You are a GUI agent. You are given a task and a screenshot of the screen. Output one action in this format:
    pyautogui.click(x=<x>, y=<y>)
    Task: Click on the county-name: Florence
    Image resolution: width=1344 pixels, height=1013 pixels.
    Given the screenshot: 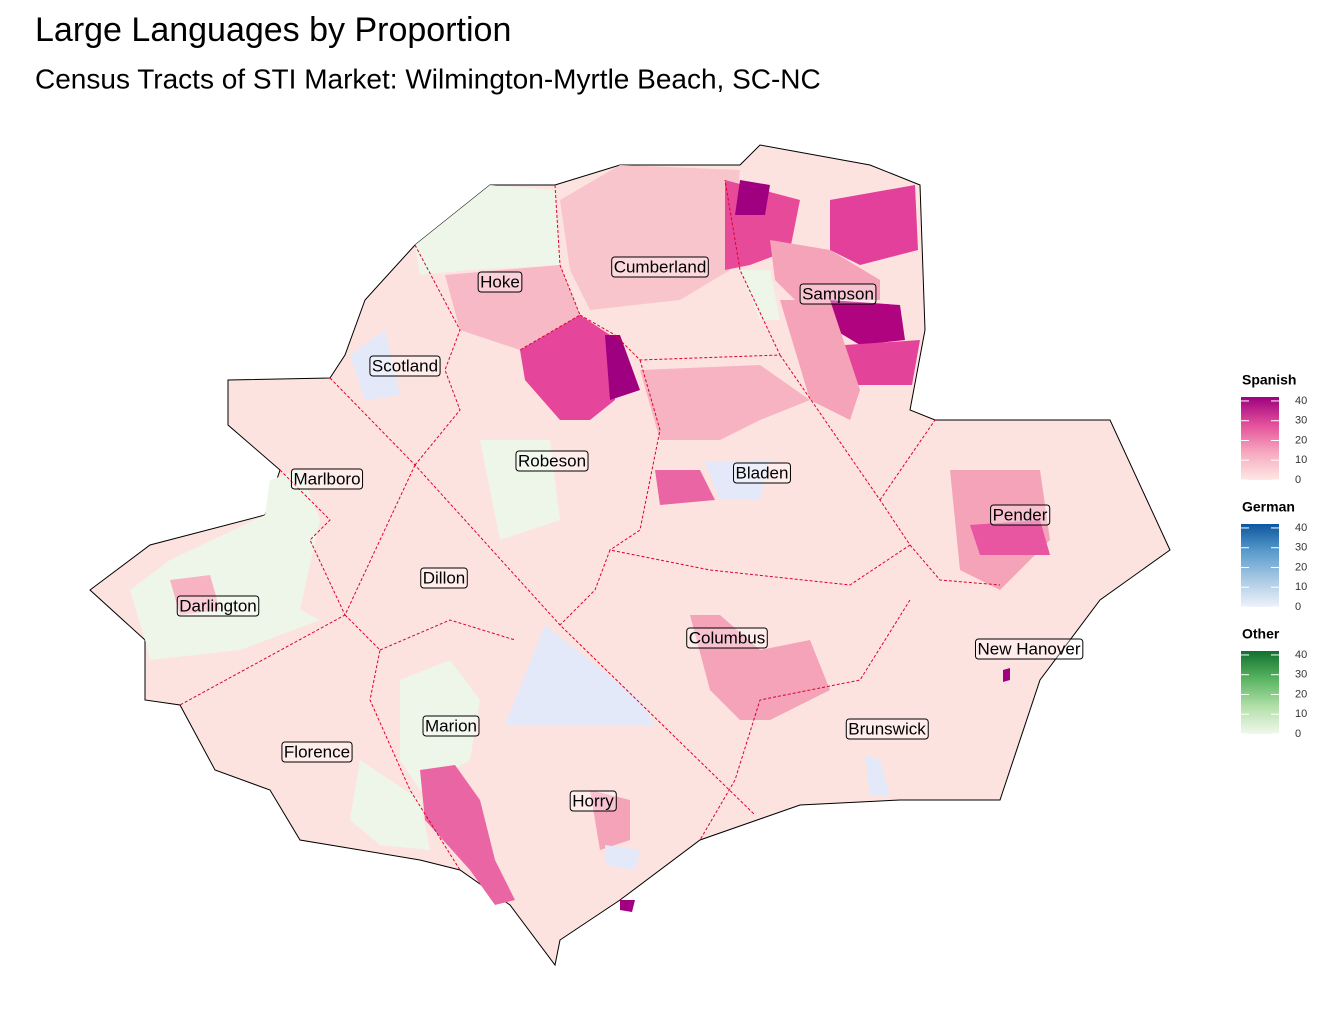 What is the action you would take?
    pyautogui.click(x=317, y=751)
    